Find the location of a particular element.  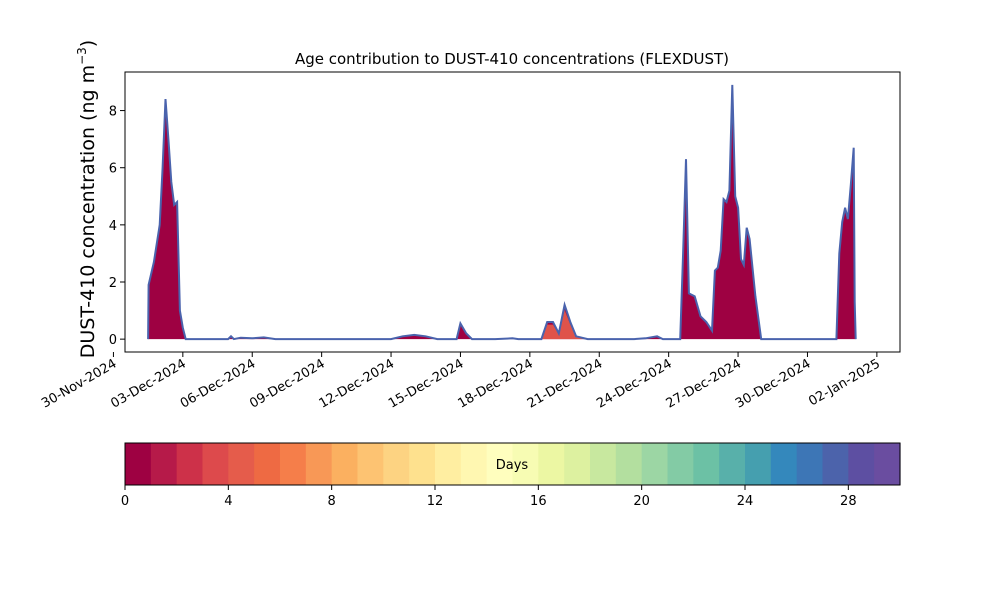

x-tick-label: 27-Dec-2024 is located at coordinates (704, 383).